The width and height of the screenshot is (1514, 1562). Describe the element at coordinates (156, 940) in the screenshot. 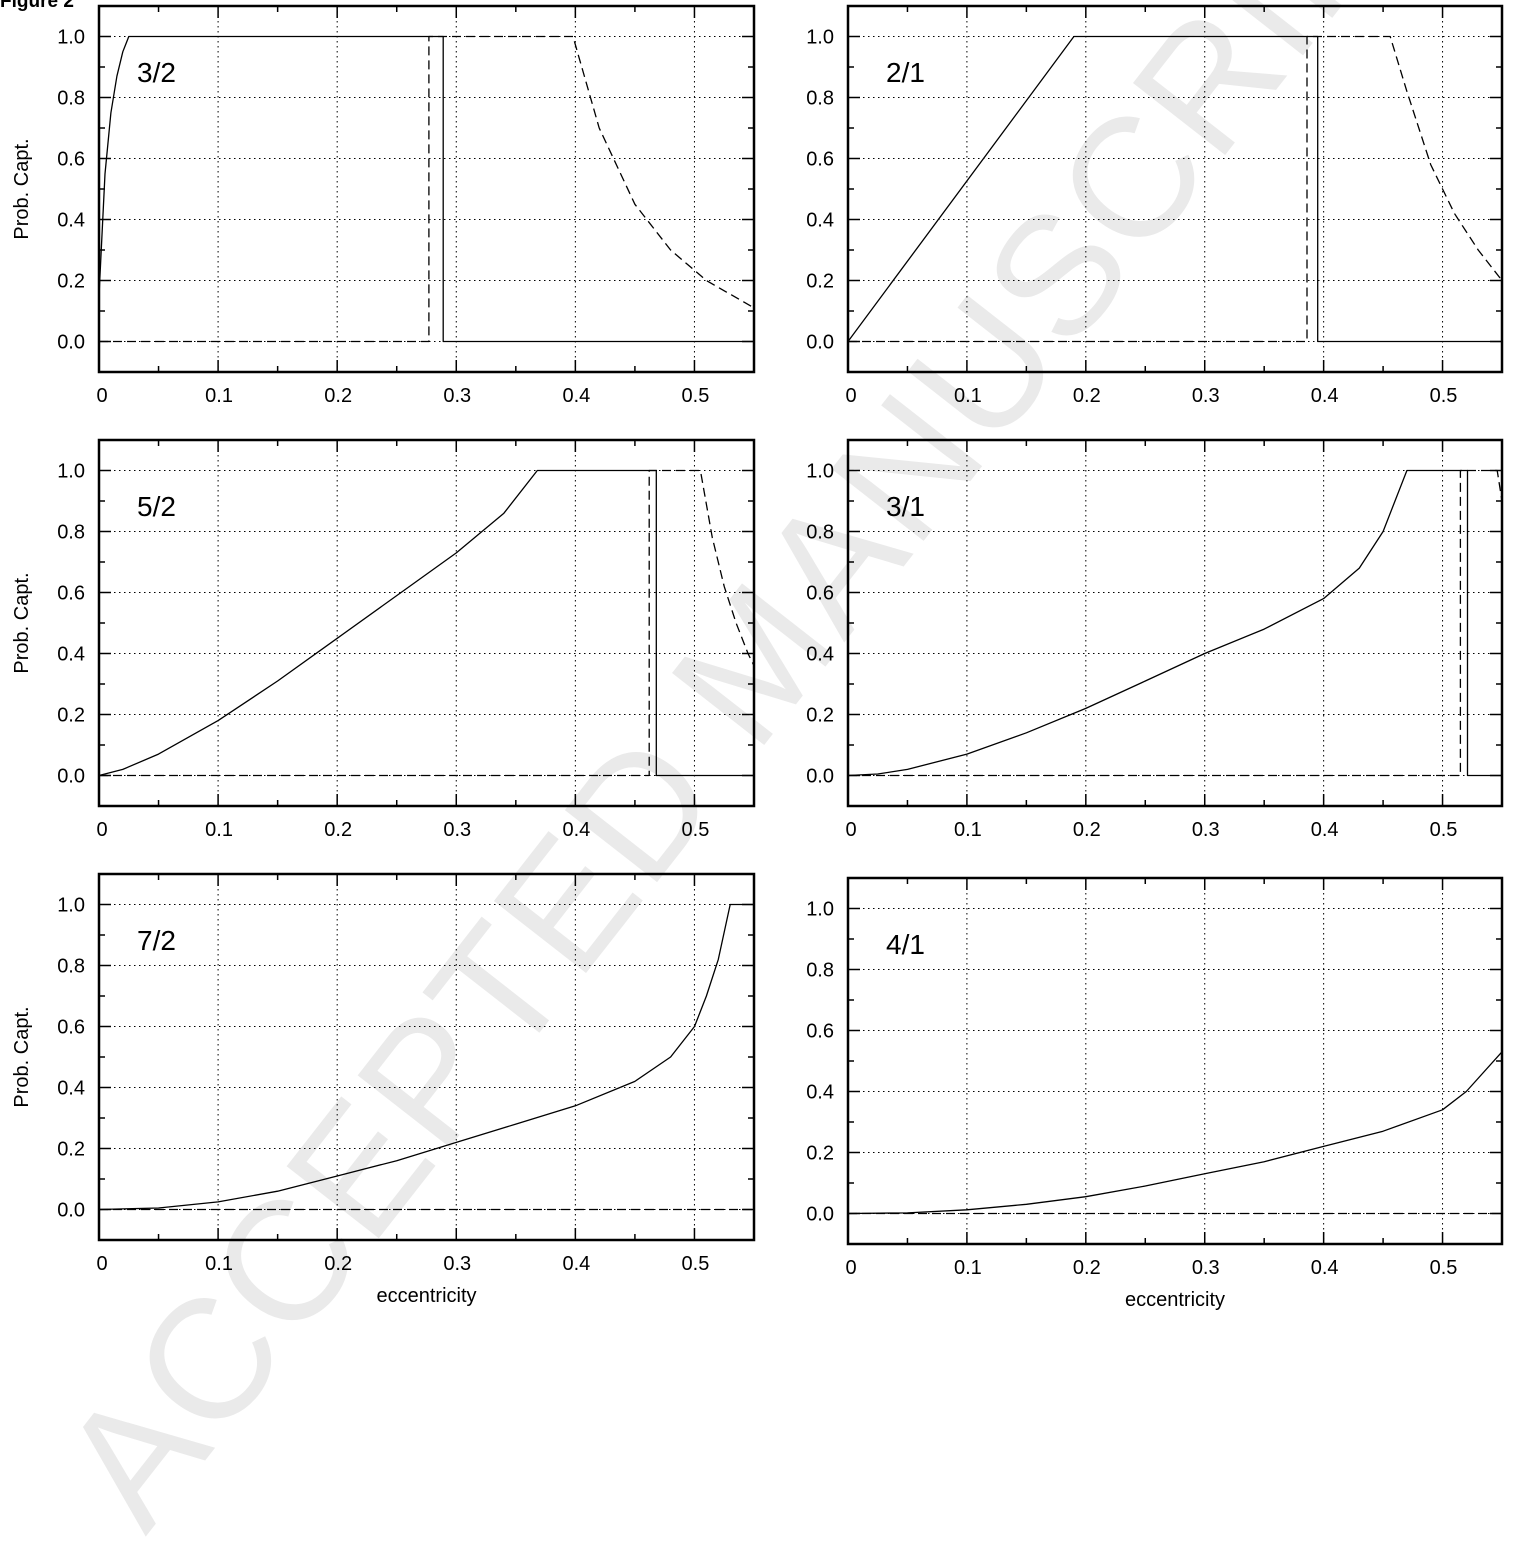

I see `panel-label: 7/2` at that location.